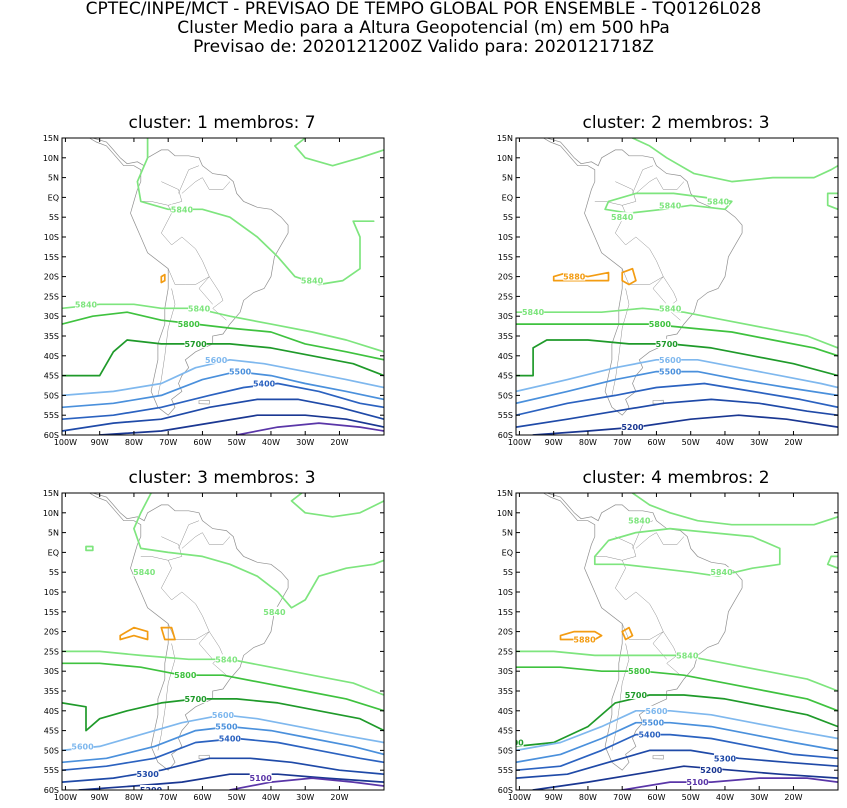  Describe the element at coordinates (51, 138) in the screenshot. I see `lat-label: 15N` at that location.